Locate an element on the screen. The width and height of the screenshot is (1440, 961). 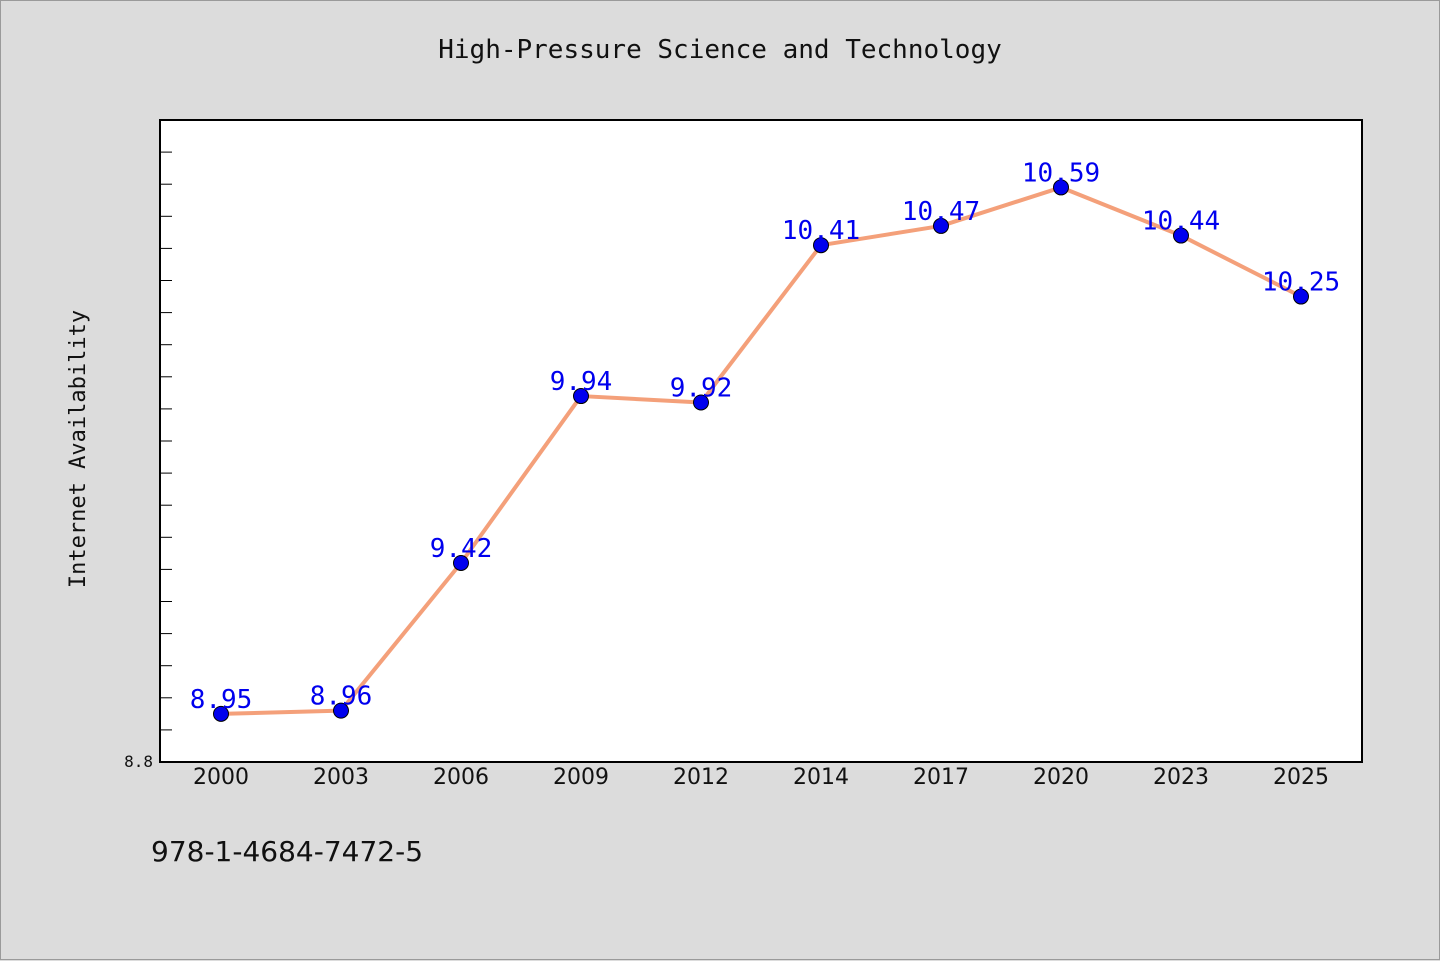
data-label: 10.41 is located at coordinates (821, 231).